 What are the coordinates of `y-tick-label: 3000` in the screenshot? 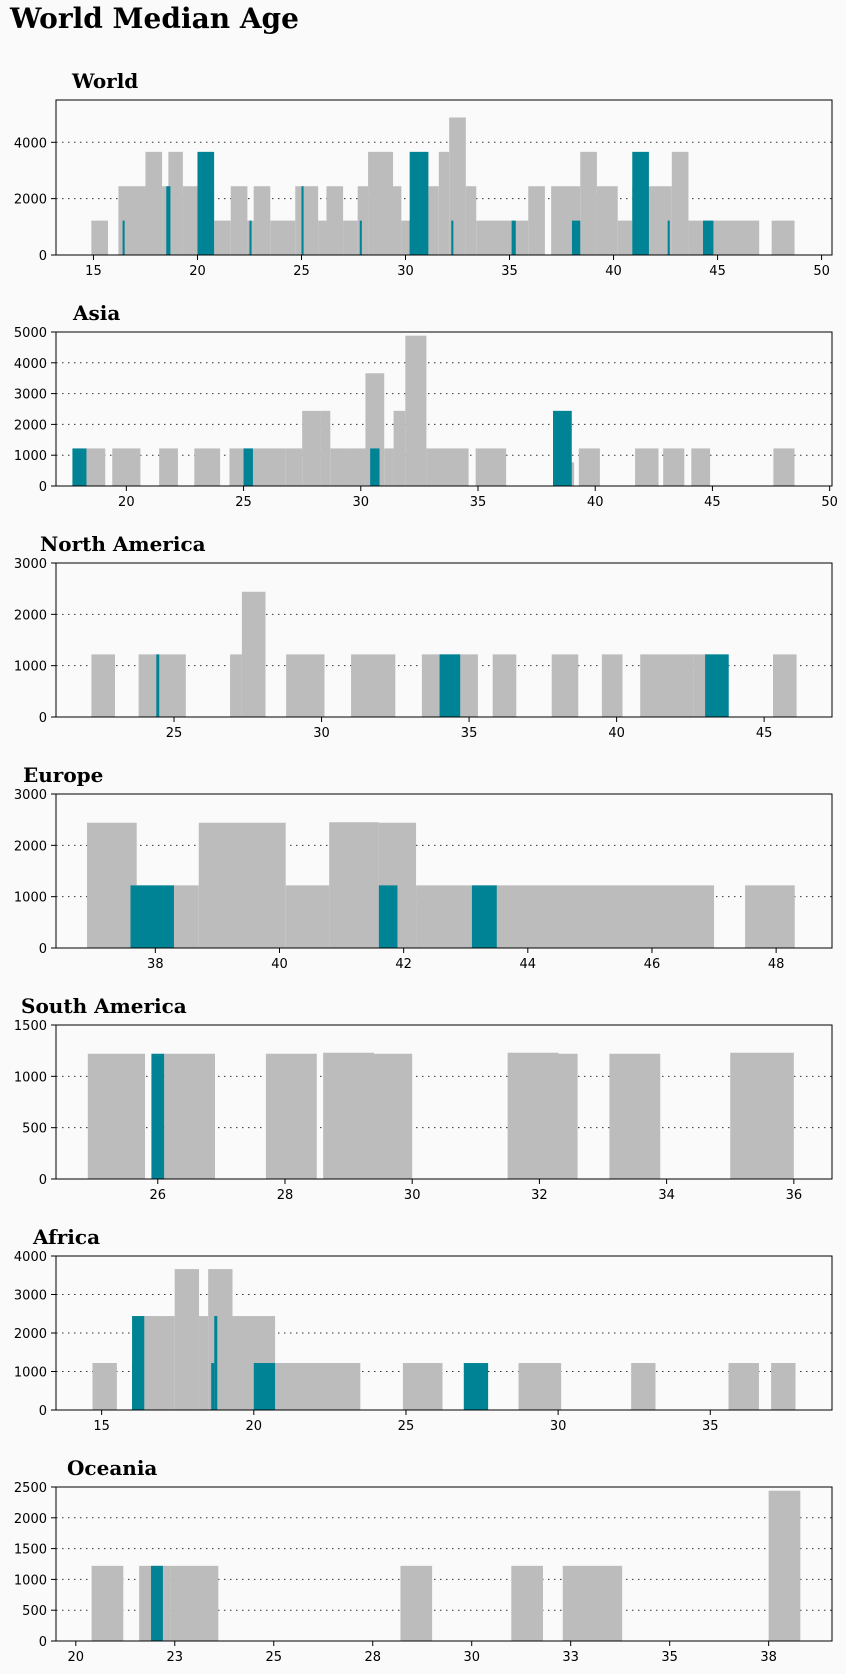 It's located at (30, 564).